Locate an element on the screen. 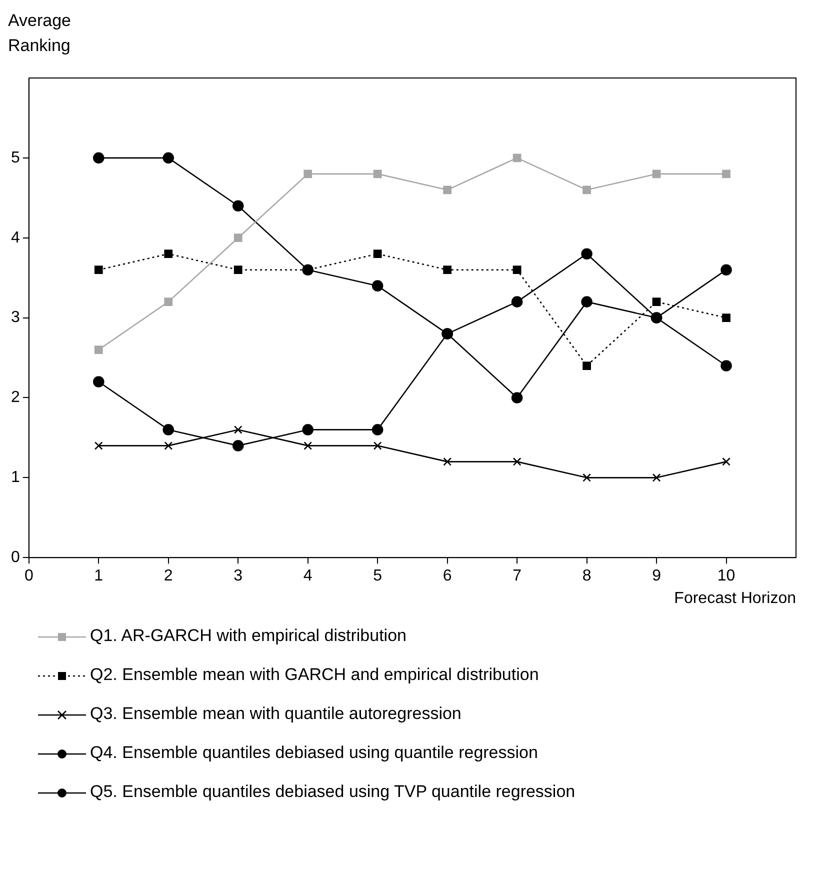 This screenshot has height=885, width=824. x-tick-label: 9 is located at coordinates (657, 576).